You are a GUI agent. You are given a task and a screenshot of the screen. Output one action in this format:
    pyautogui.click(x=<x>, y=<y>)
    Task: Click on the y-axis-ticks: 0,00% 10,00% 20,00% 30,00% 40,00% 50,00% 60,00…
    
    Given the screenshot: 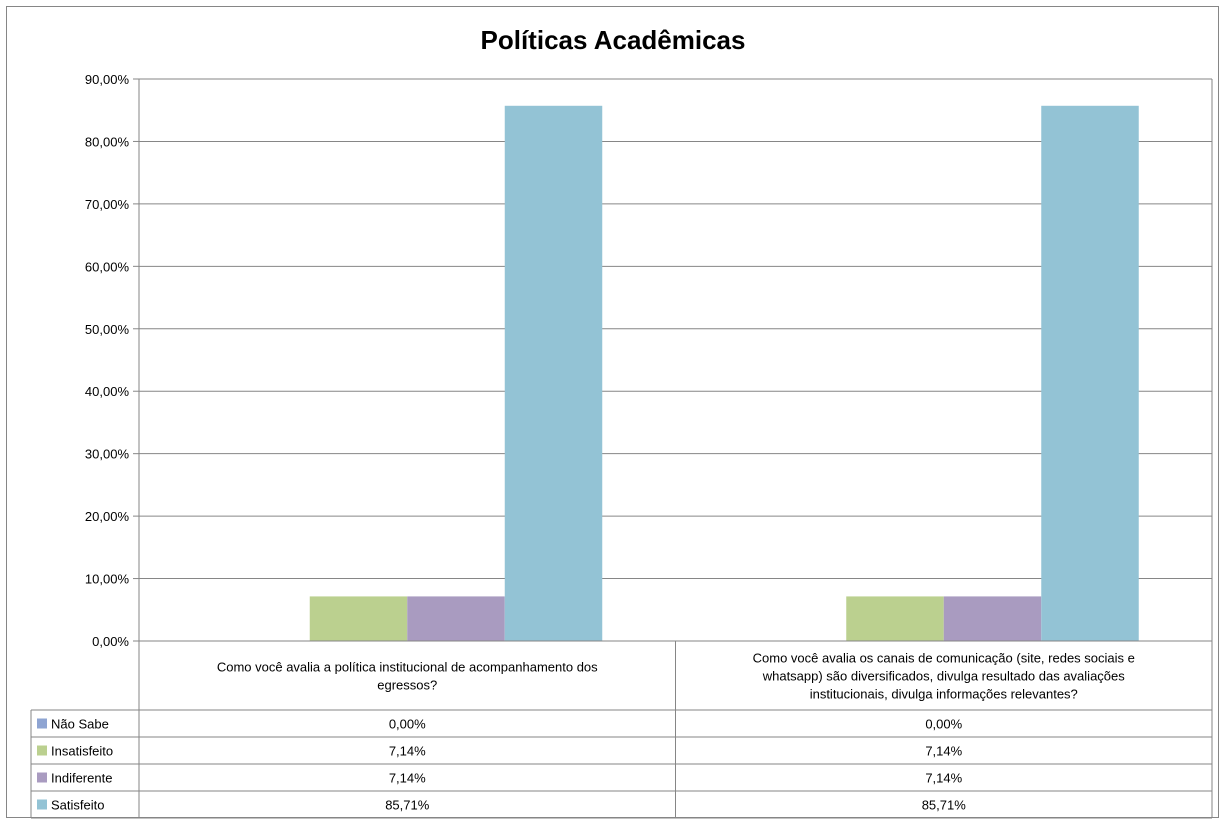 What is the action you would take?
    pyautogui.click(x=107, y=360)
    